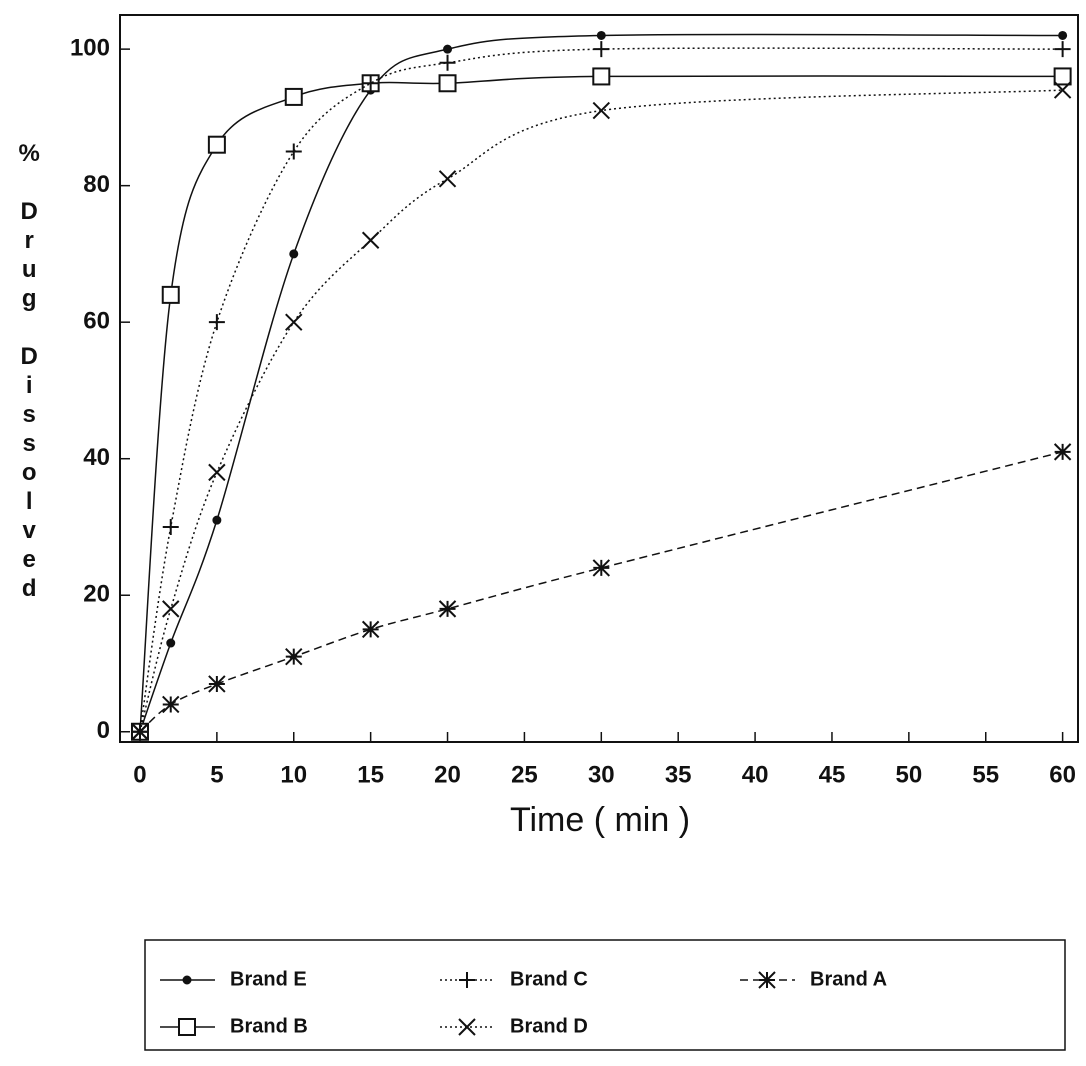  Describe the element at coordinates (370, 774) in the screenshot. I see `x-tick-label: 15` at that location.